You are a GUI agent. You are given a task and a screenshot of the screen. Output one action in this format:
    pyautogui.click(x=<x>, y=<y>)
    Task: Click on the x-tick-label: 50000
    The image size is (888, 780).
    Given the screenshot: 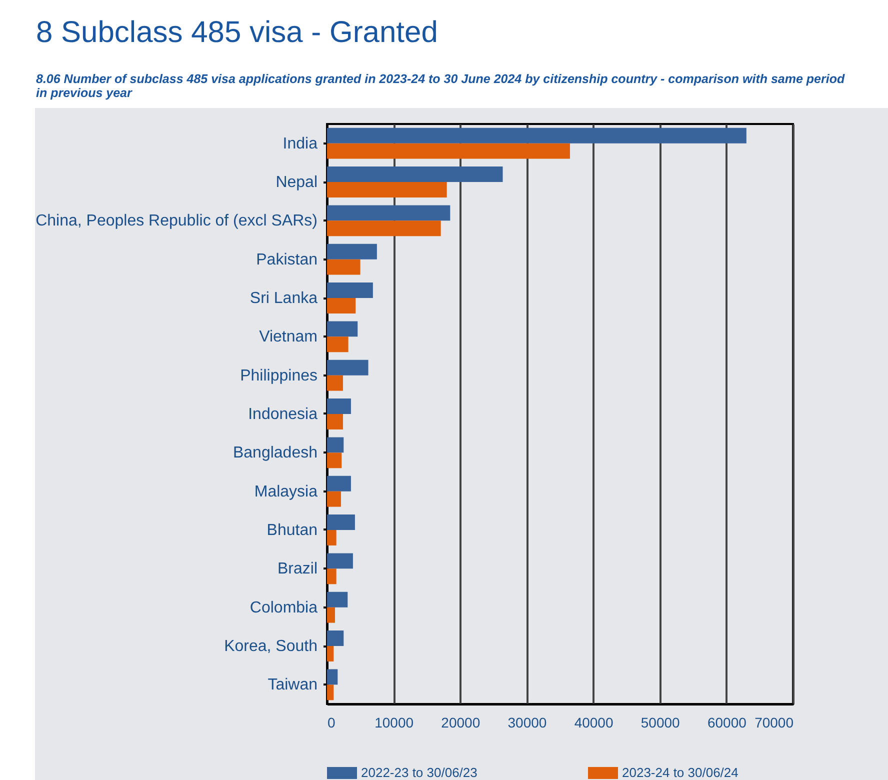 What is the action you would take?
    pyautogui.click(x=660, y=722)
    